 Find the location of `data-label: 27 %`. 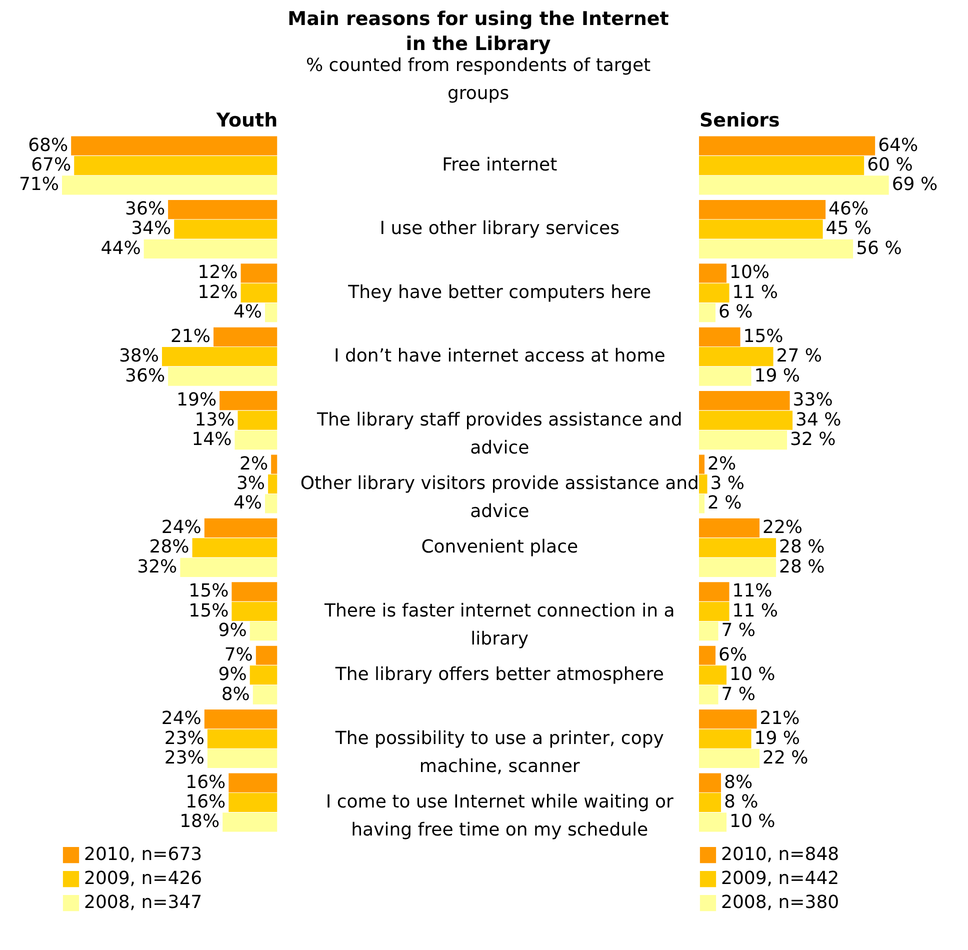

data-label: 27 % is located at coordinates (799, 356).